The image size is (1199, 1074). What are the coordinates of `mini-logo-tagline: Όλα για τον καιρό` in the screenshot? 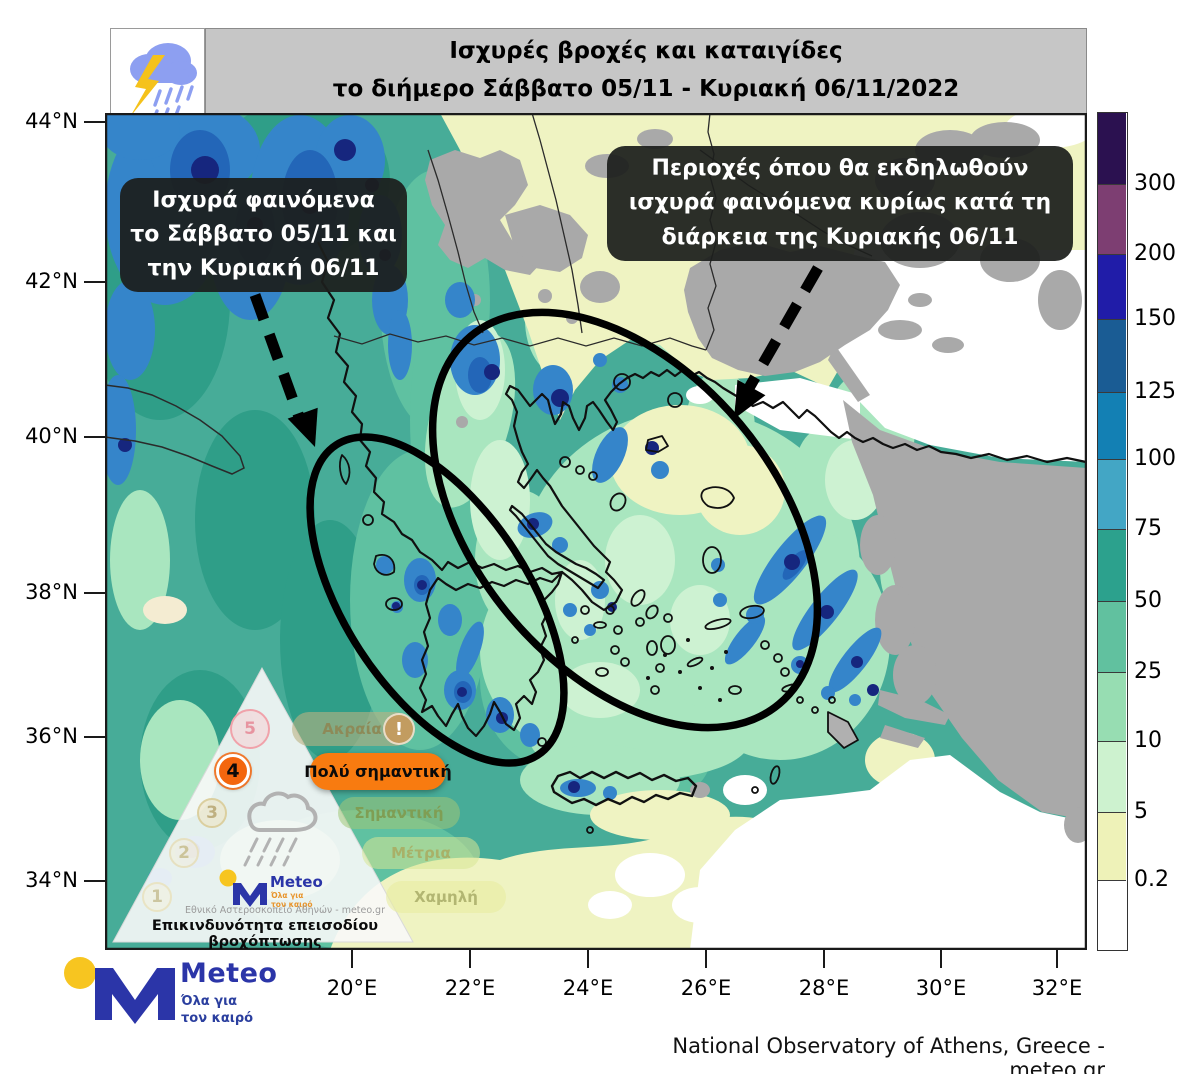 It's located at (292, 900).